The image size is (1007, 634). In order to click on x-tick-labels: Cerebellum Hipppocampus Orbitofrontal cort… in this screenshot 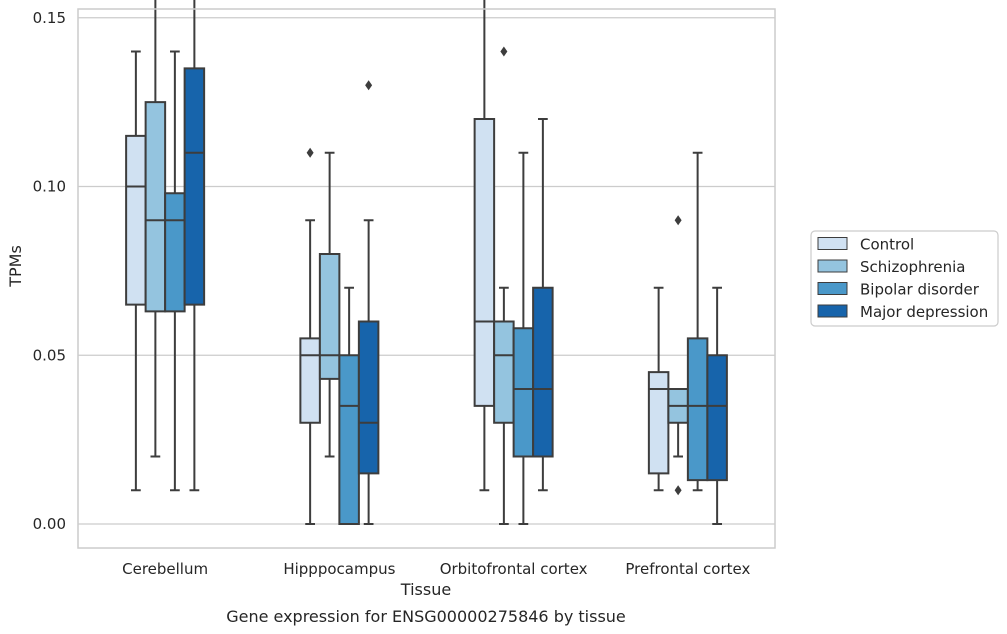, I will do `click(436, 569)`.